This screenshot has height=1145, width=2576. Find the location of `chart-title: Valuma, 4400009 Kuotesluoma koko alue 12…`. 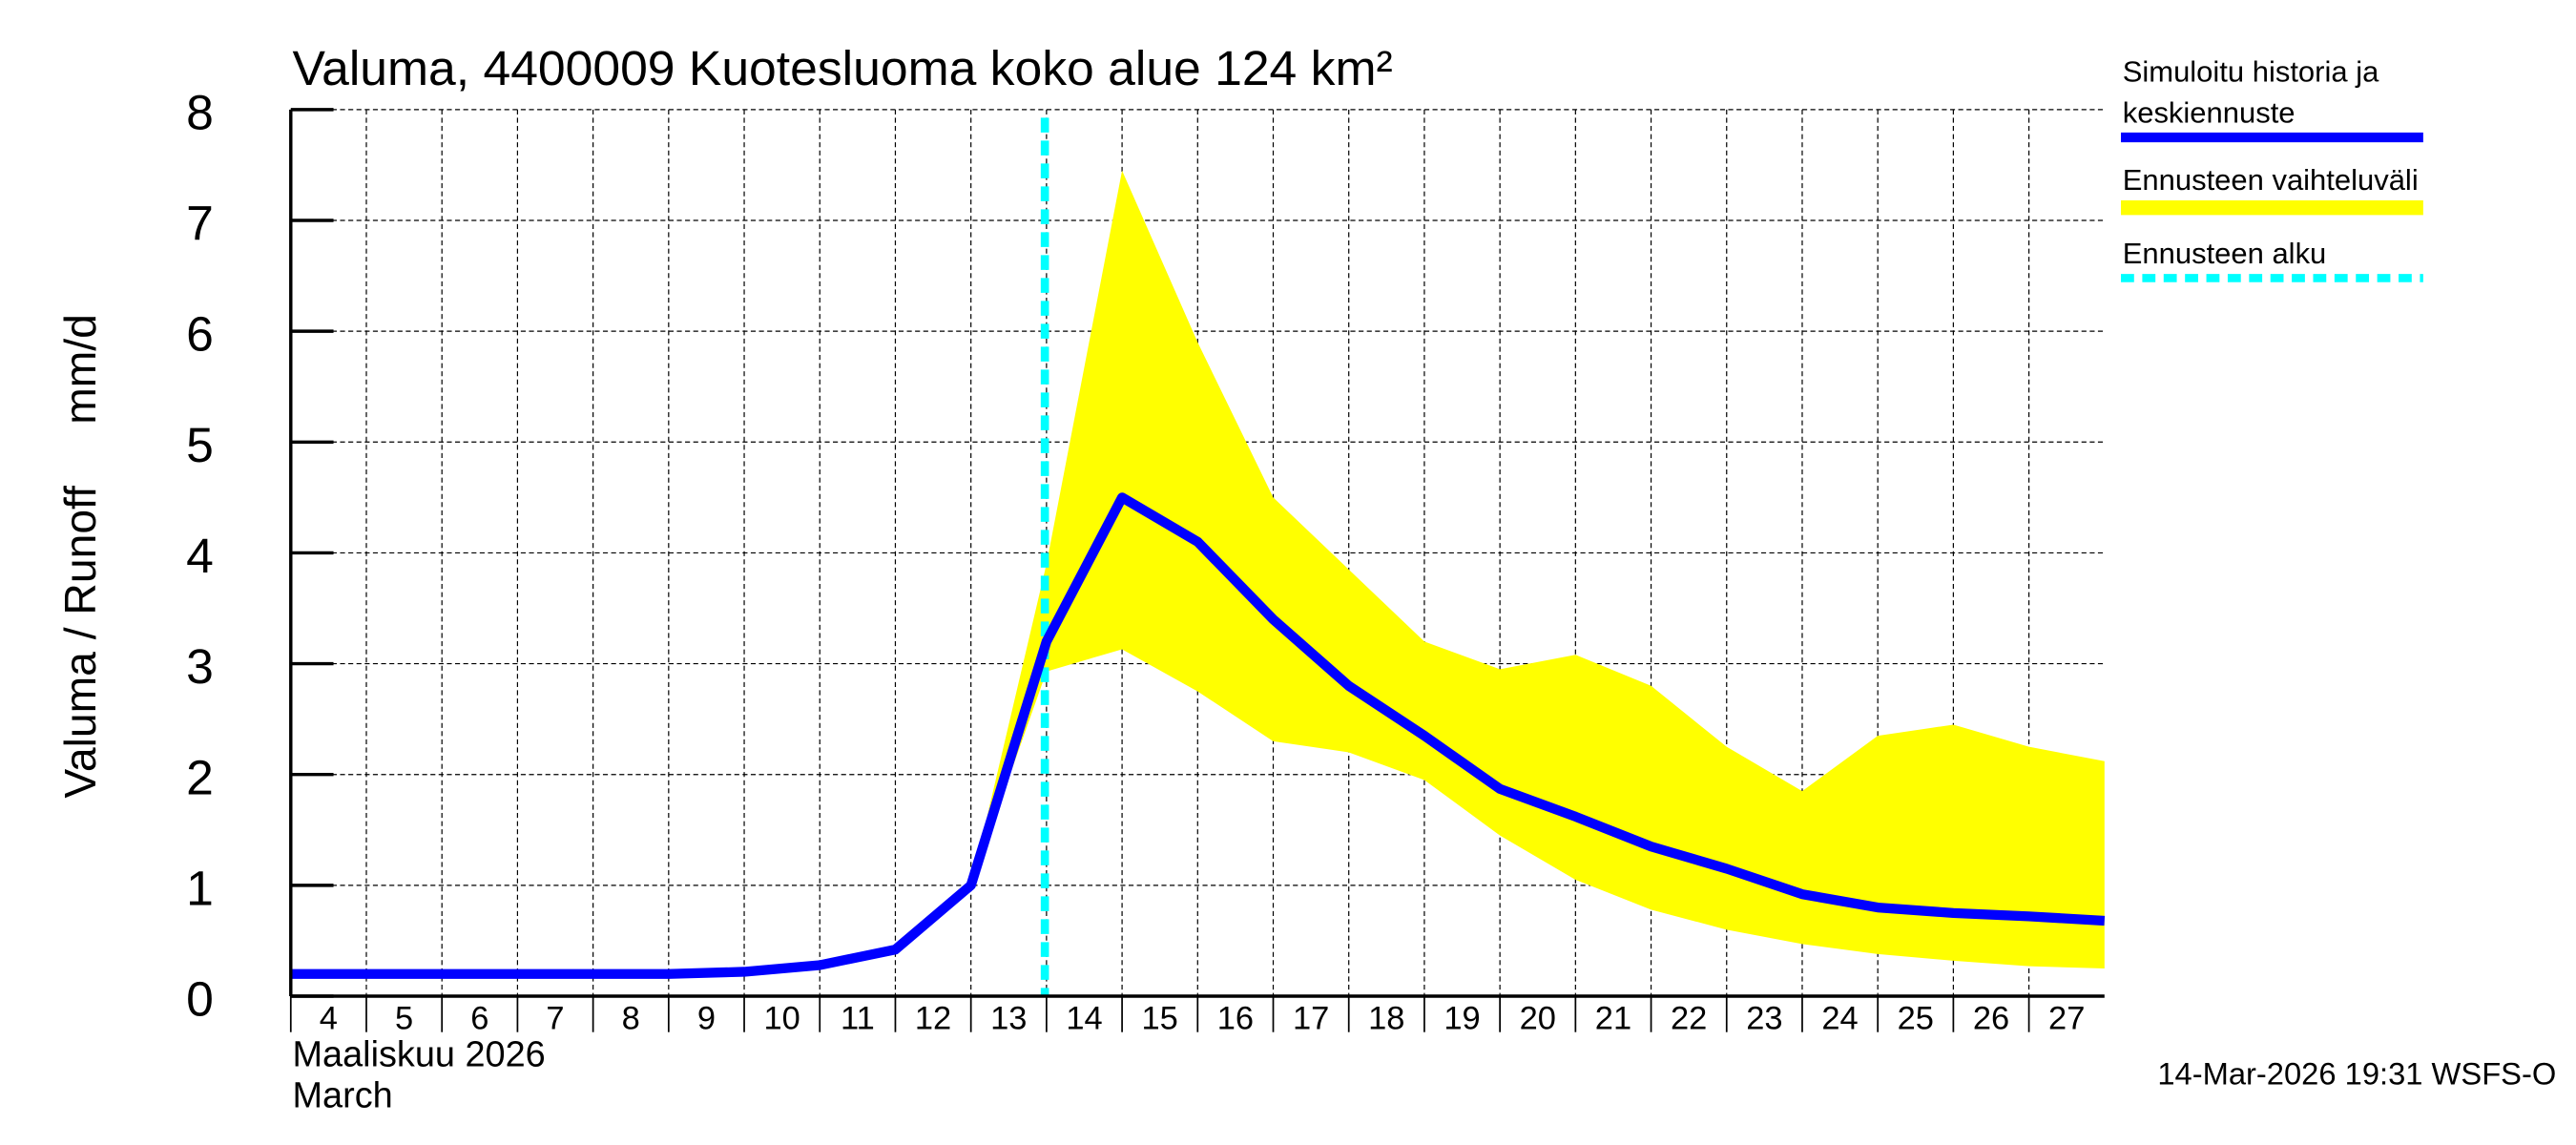

chart-title: Valuma, 4400009 Kuotesluoma koko alue 12… is located at coordinates (843, 67).